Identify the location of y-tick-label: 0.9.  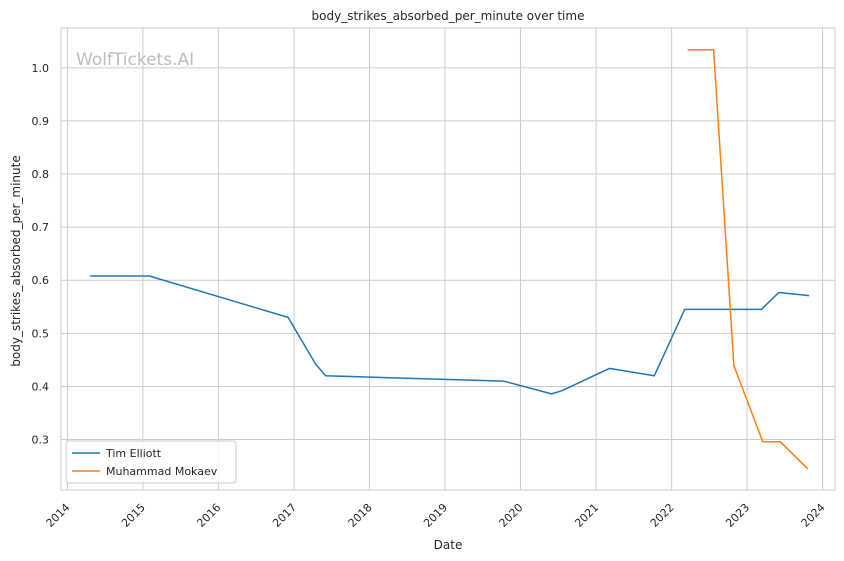
(41, 121).